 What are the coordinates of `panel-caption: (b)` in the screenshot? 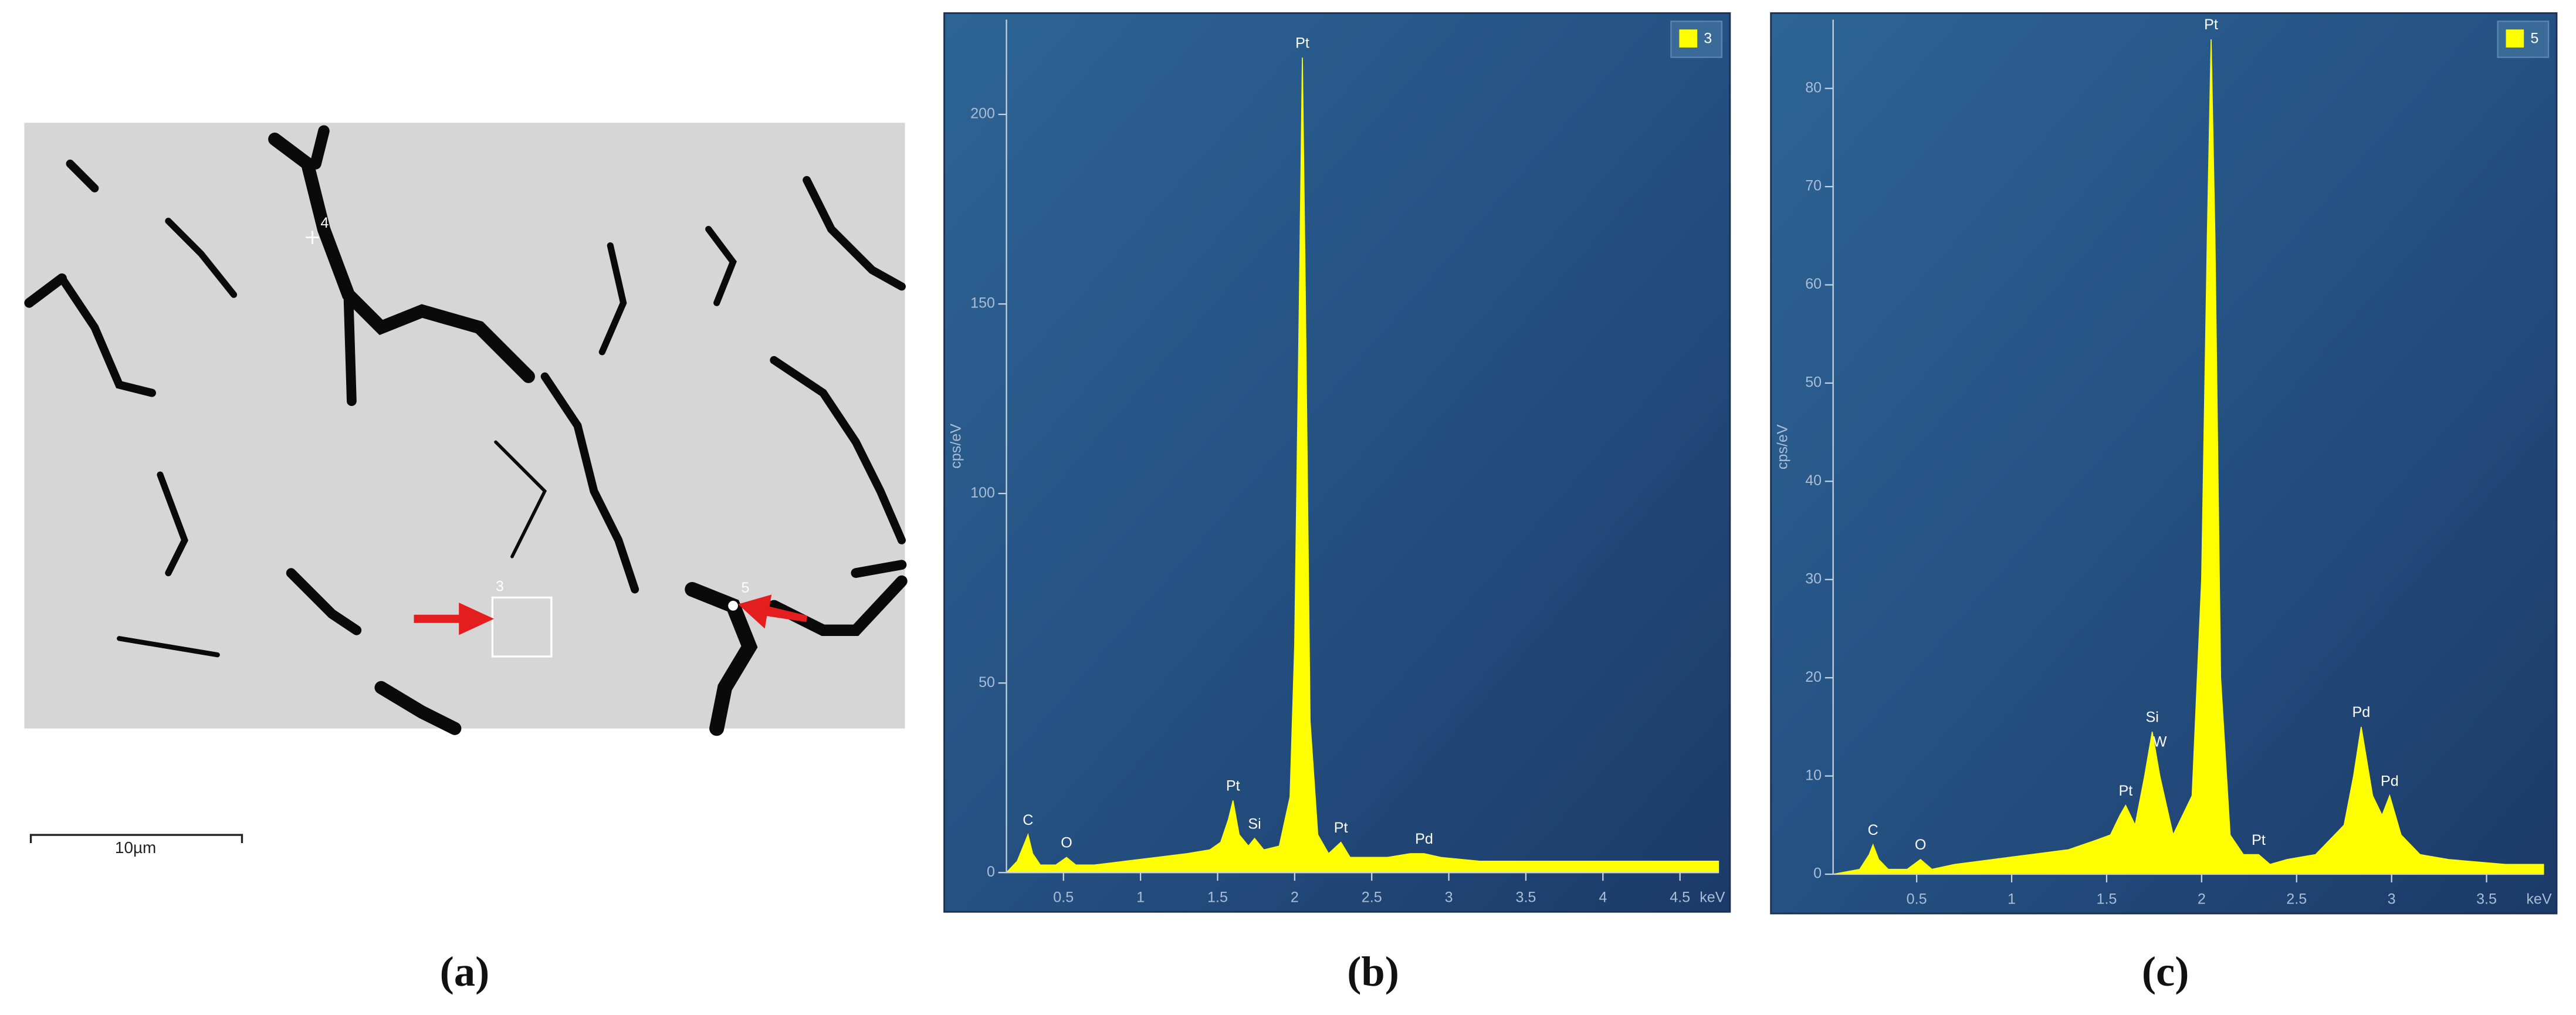 It's located at (1373, 971).